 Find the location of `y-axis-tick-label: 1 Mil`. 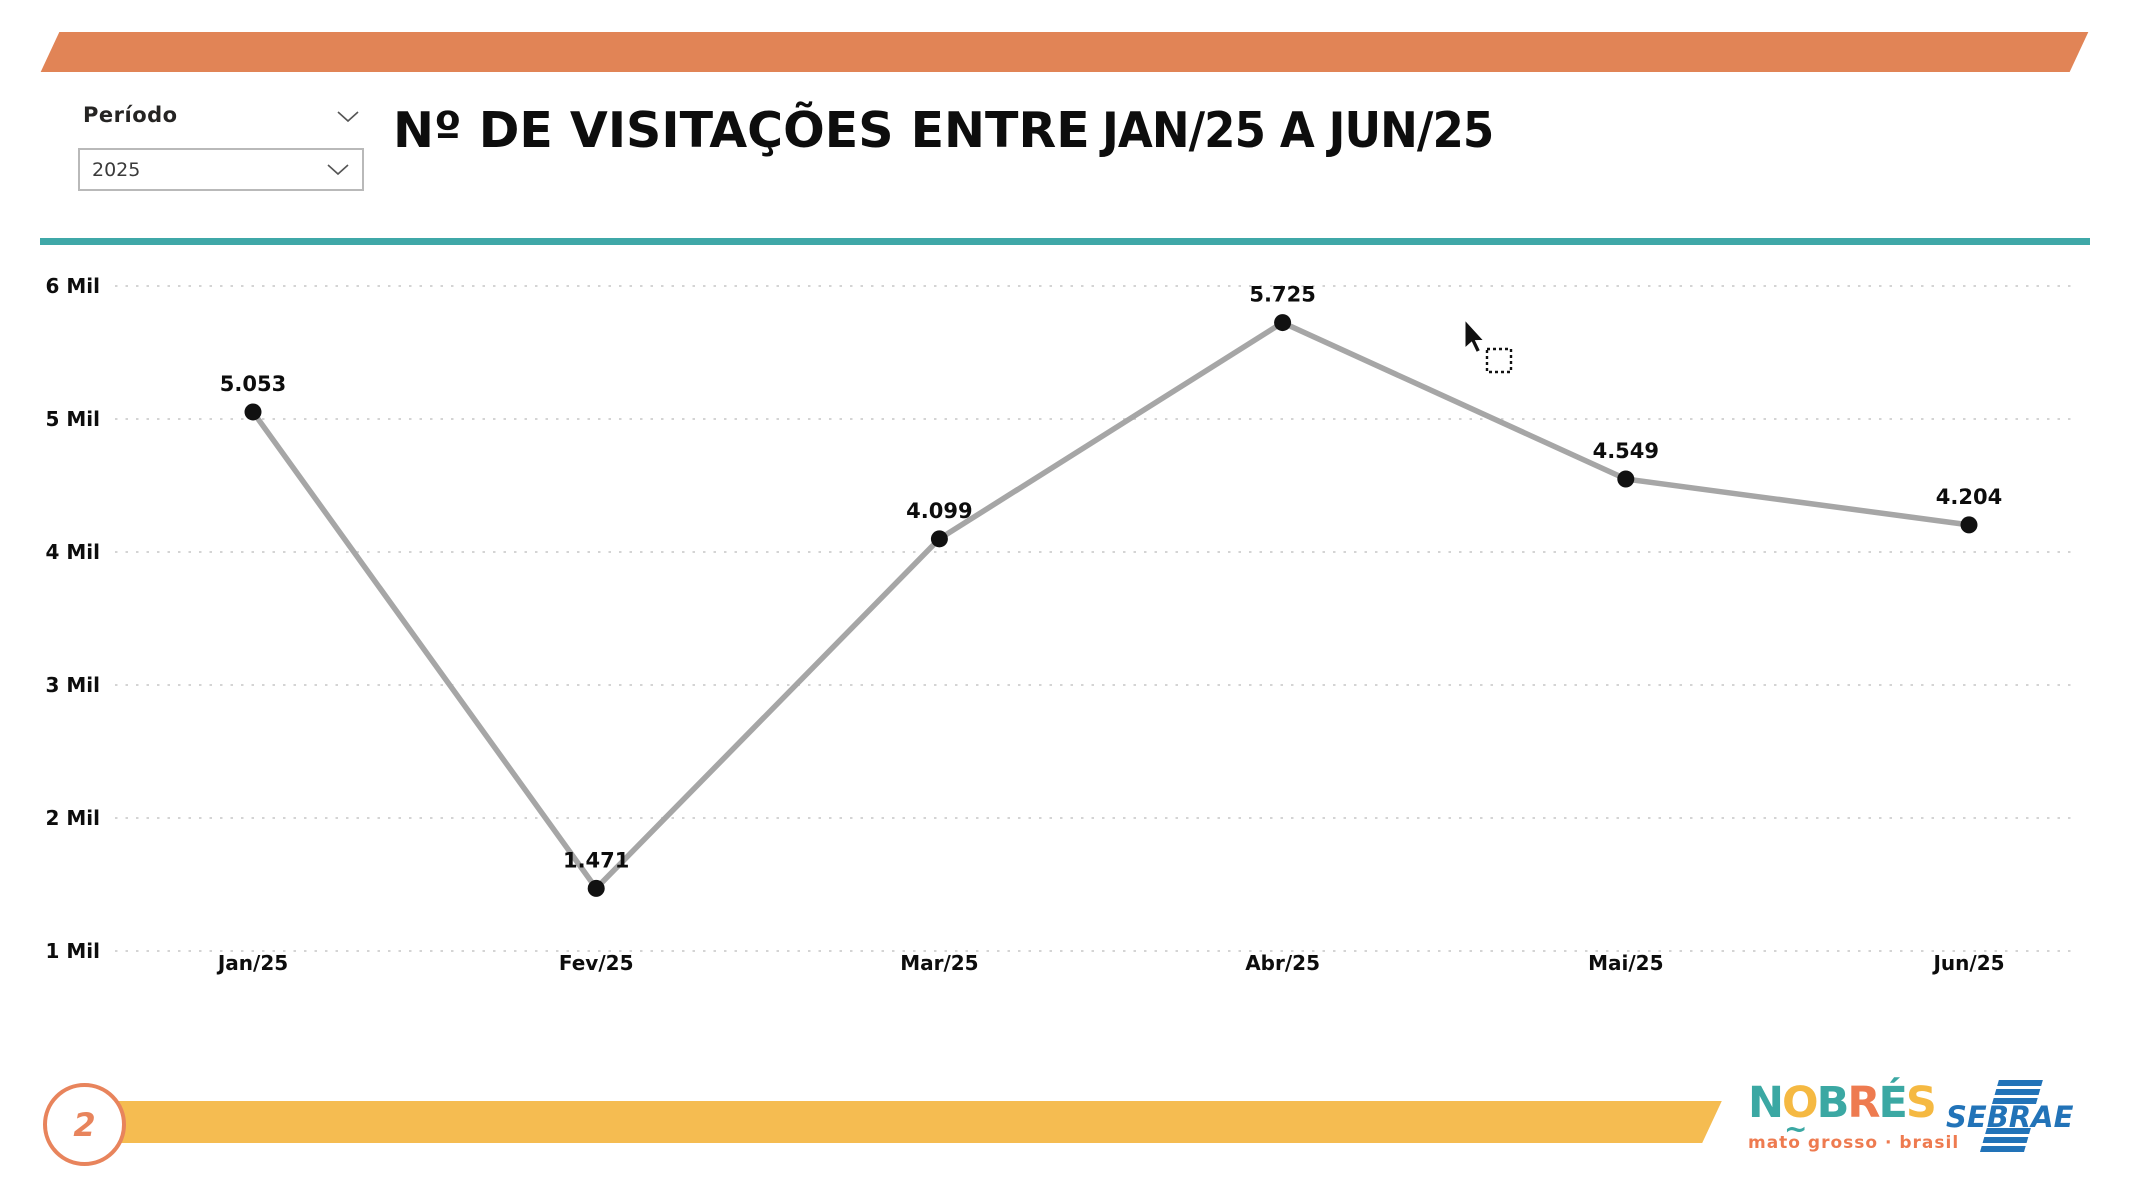

y-axis-tick-label: 1 Mil is located at coordinates (73, 951).